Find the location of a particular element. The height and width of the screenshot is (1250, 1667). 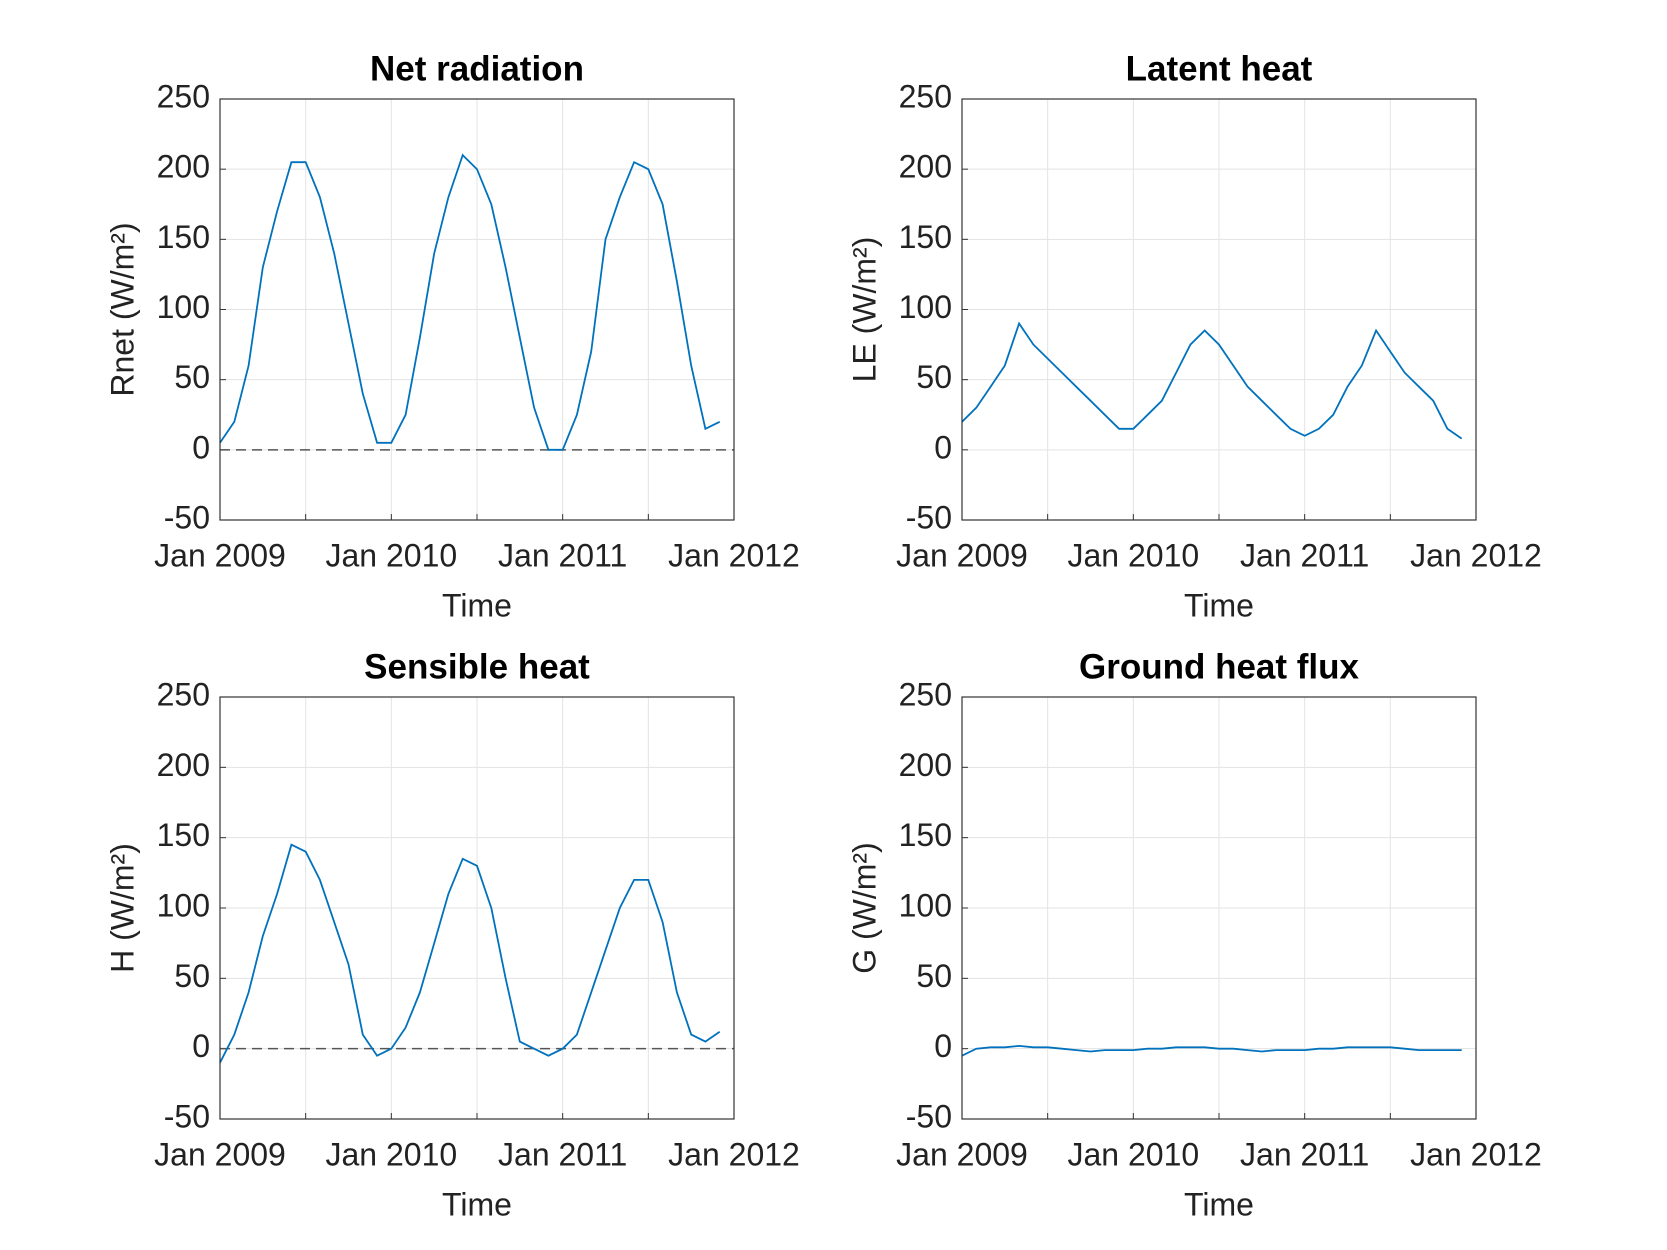

y-axis-label: G (W/m²) is located at coordinates (864, 908).